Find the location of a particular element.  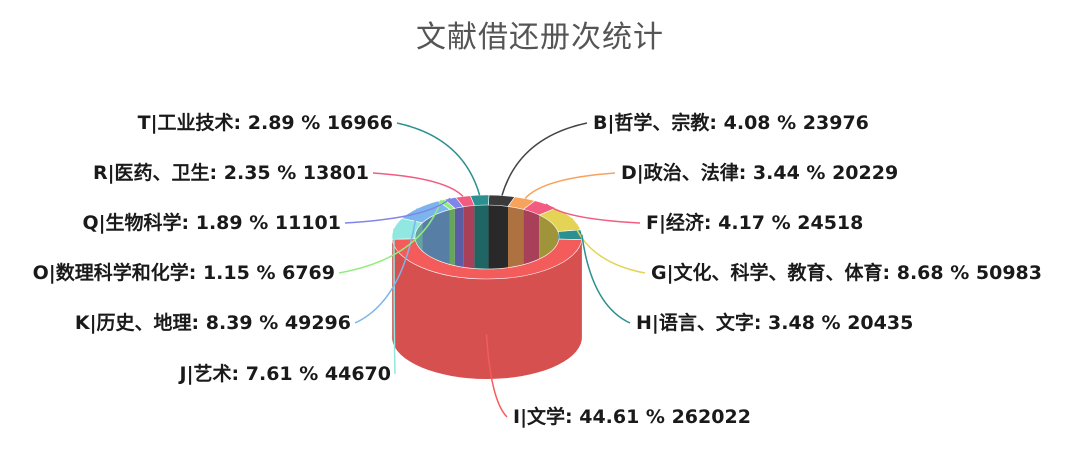

data-label-R: R|医药、卫生: 2.35 % 13801 is located at coordinates (231, 172).